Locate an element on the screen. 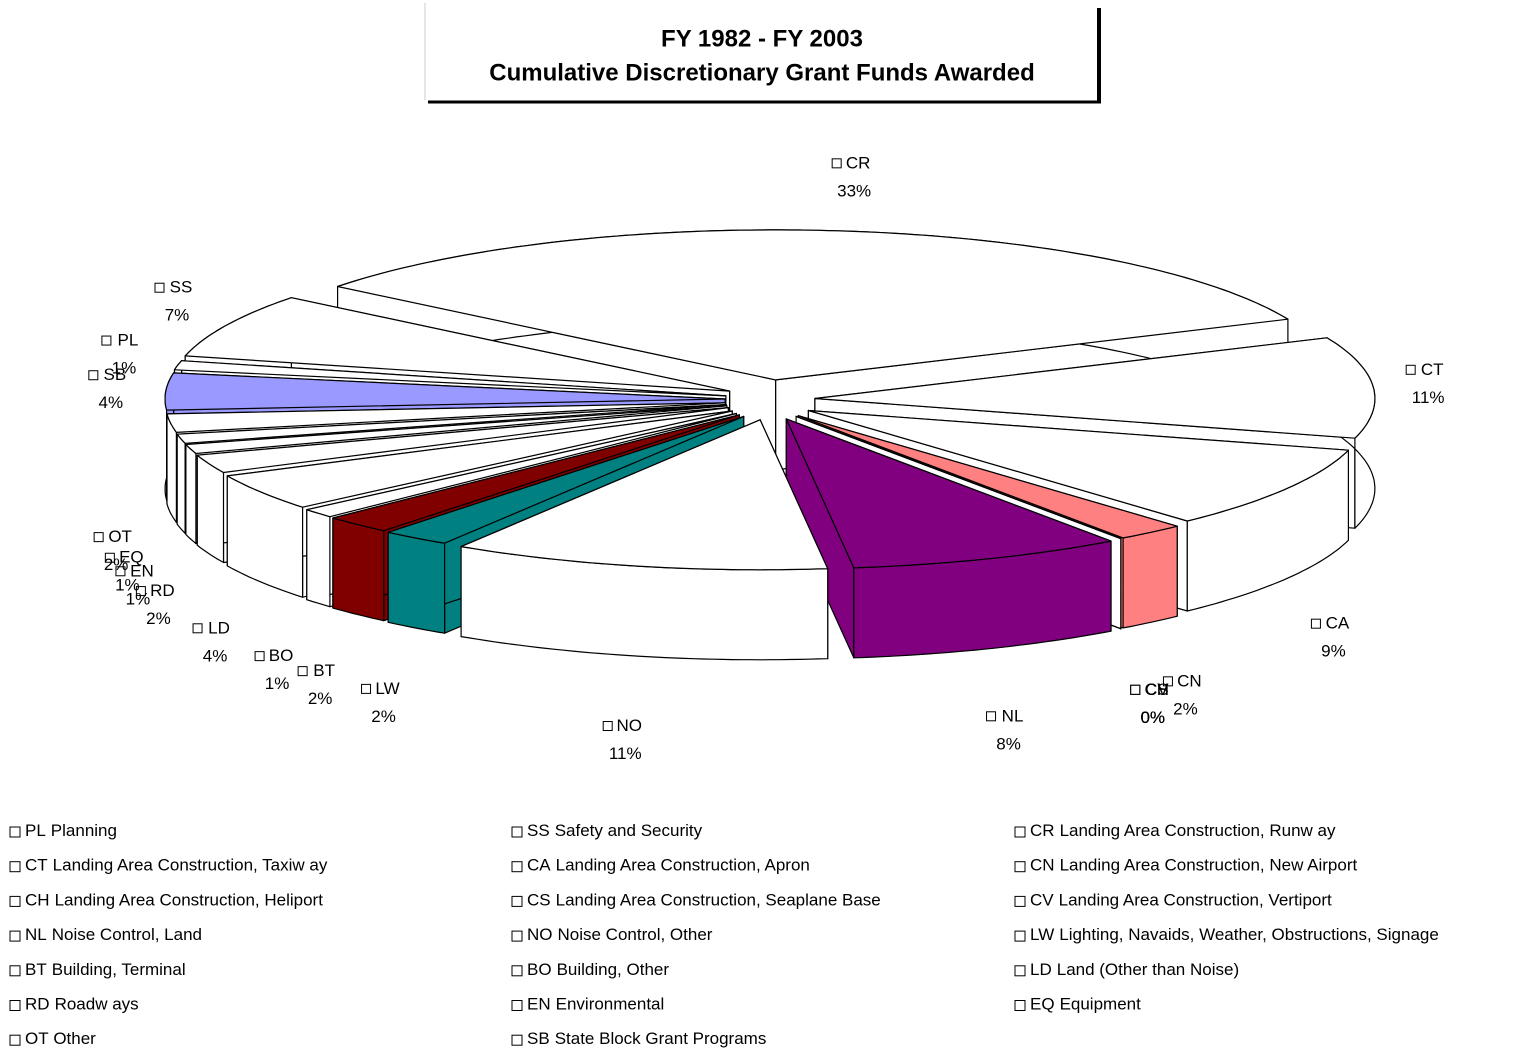 The image size is (1513, 1052). legend-description: Equipment is located at coordinates (1101, 1004).